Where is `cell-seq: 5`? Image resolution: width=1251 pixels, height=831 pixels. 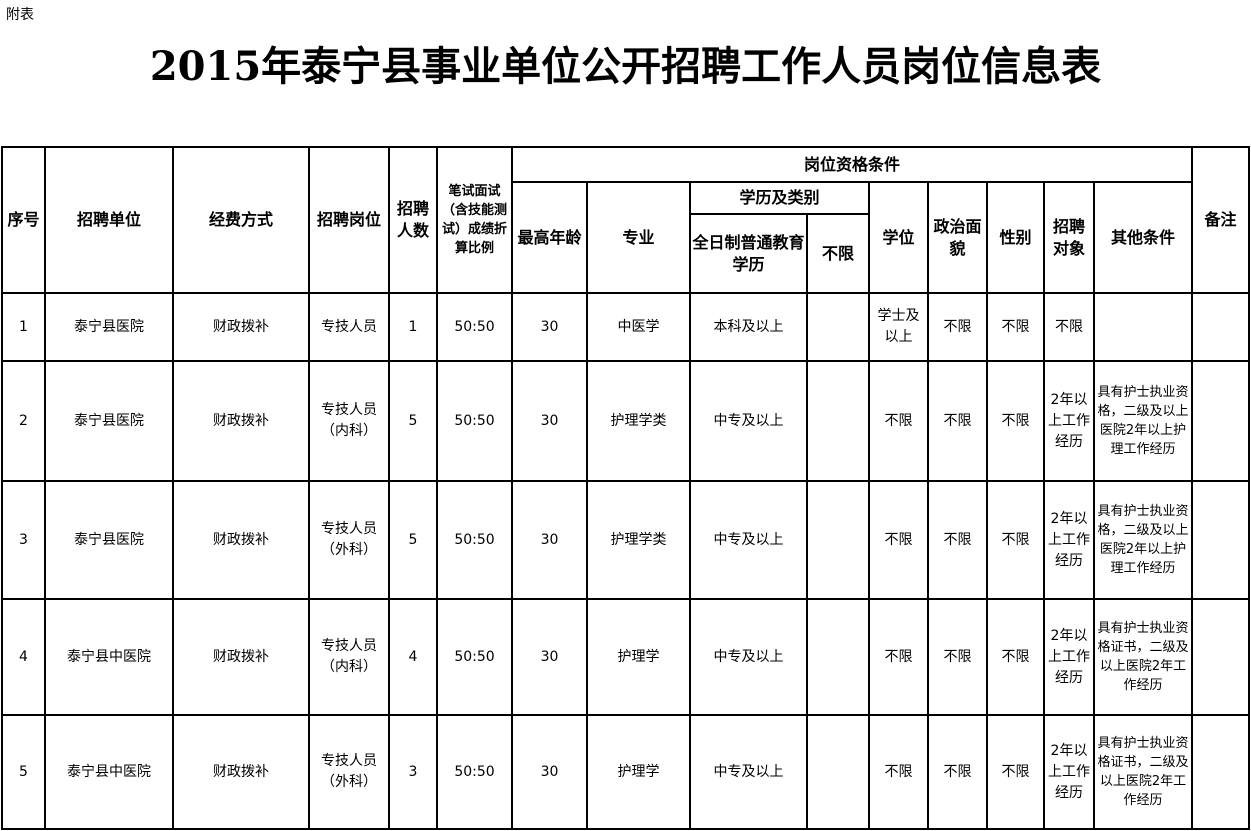 cell-seq: 5 is located at coordinates (23, 772).